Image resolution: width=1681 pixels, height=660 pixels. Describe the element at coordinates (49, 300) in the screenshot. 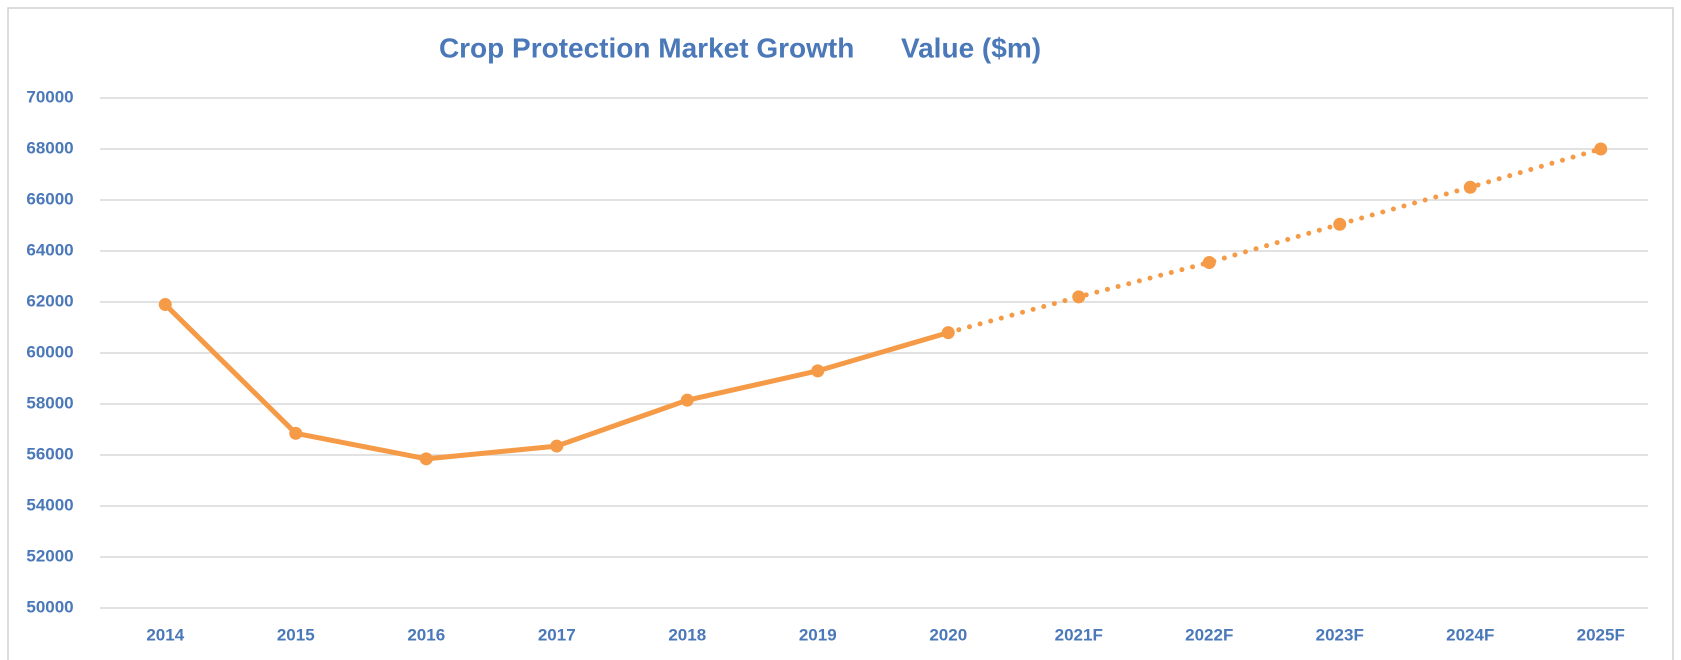

I see `y-tick-label: 62000` at that location.